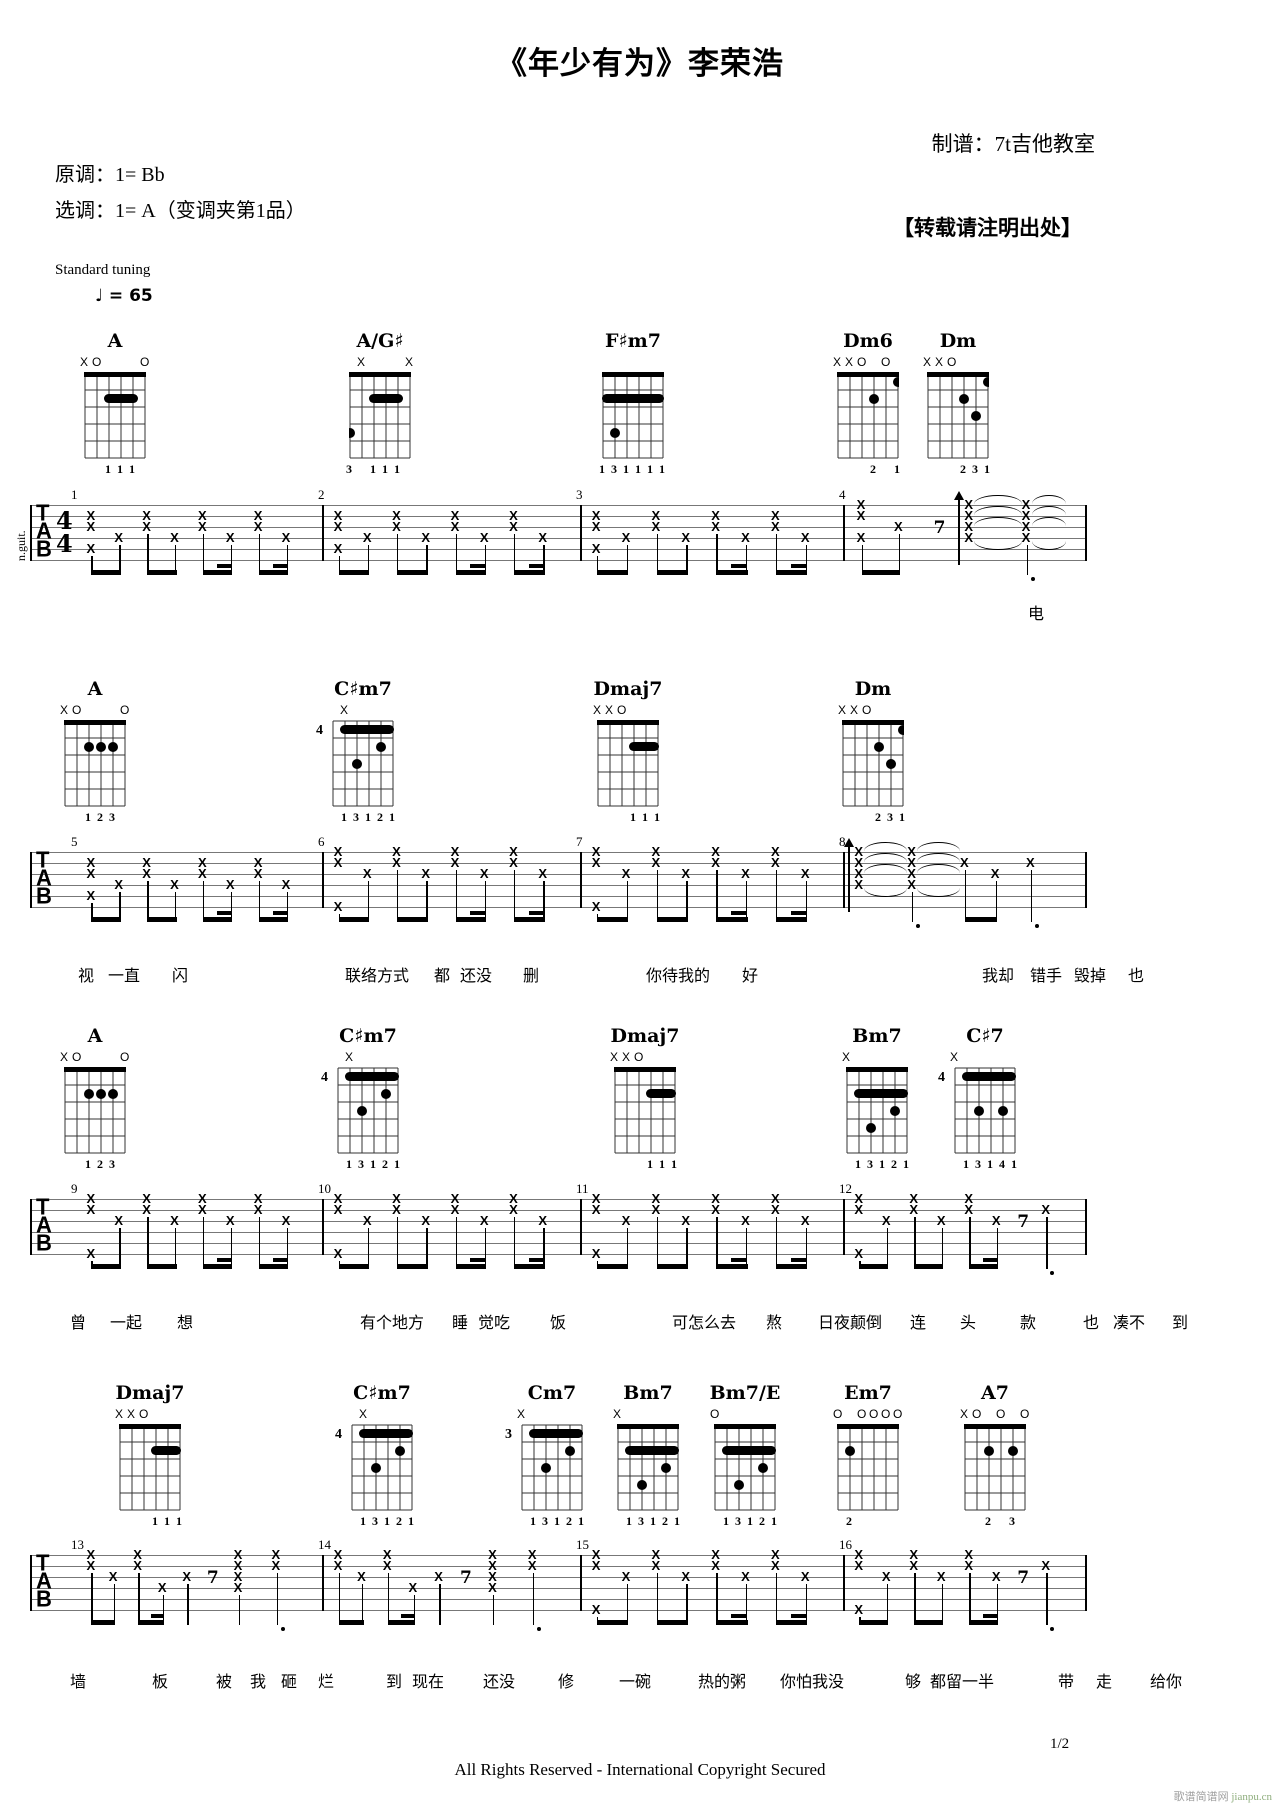 This screenshot has height=1810, width=1280. I want to click on tab-clef-letter: A, so click(44, 530).